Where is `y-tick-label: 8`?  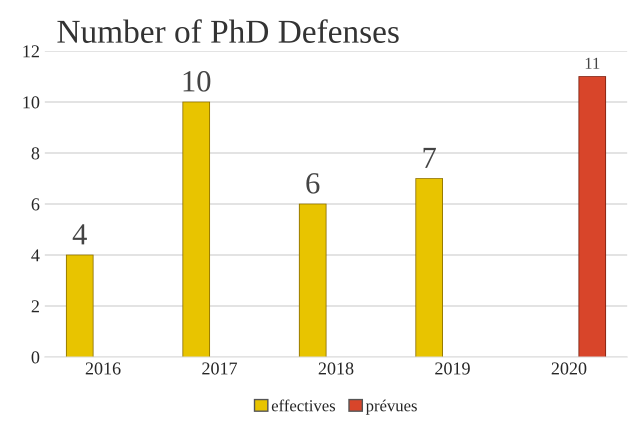
y-tick-label: 8 is located at coordinates (36, 153).